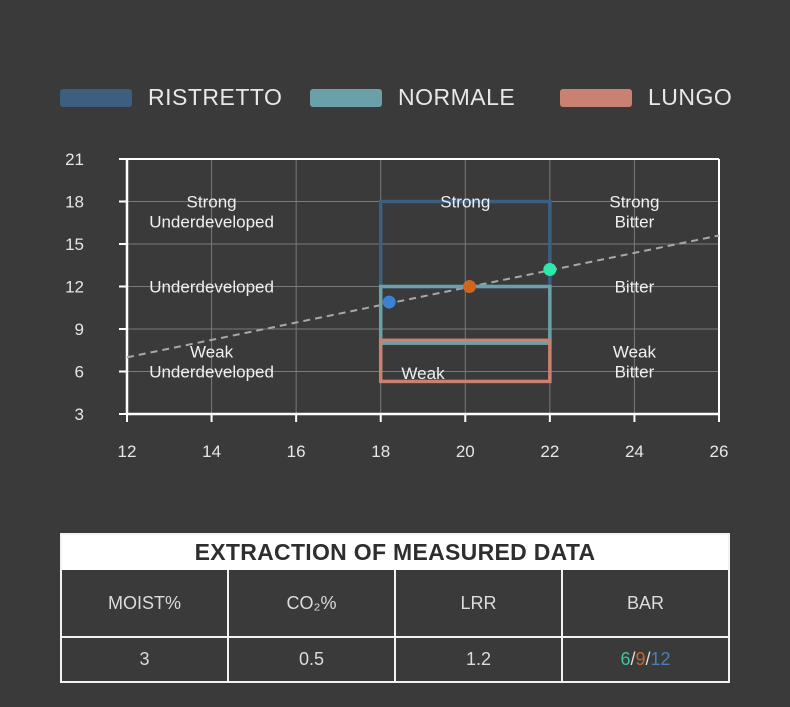 Image resolution: width=790 pixels, height=707 pixels. Describe the element at coordinates (79, 414) in the screenshot. I see `y-tick-label-0: 3` at that location.